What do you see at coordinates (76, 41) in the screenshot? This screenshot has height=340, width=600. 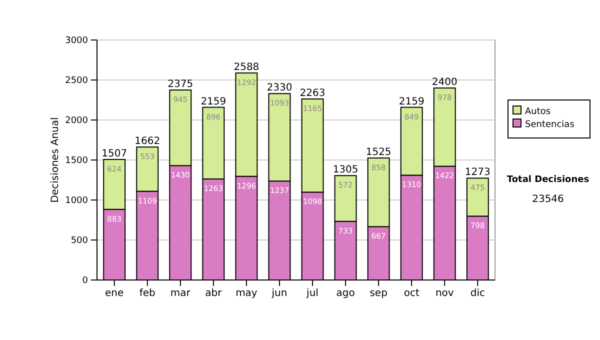 I see `y-tick-label: 3000` at bounding box center [76, 41].